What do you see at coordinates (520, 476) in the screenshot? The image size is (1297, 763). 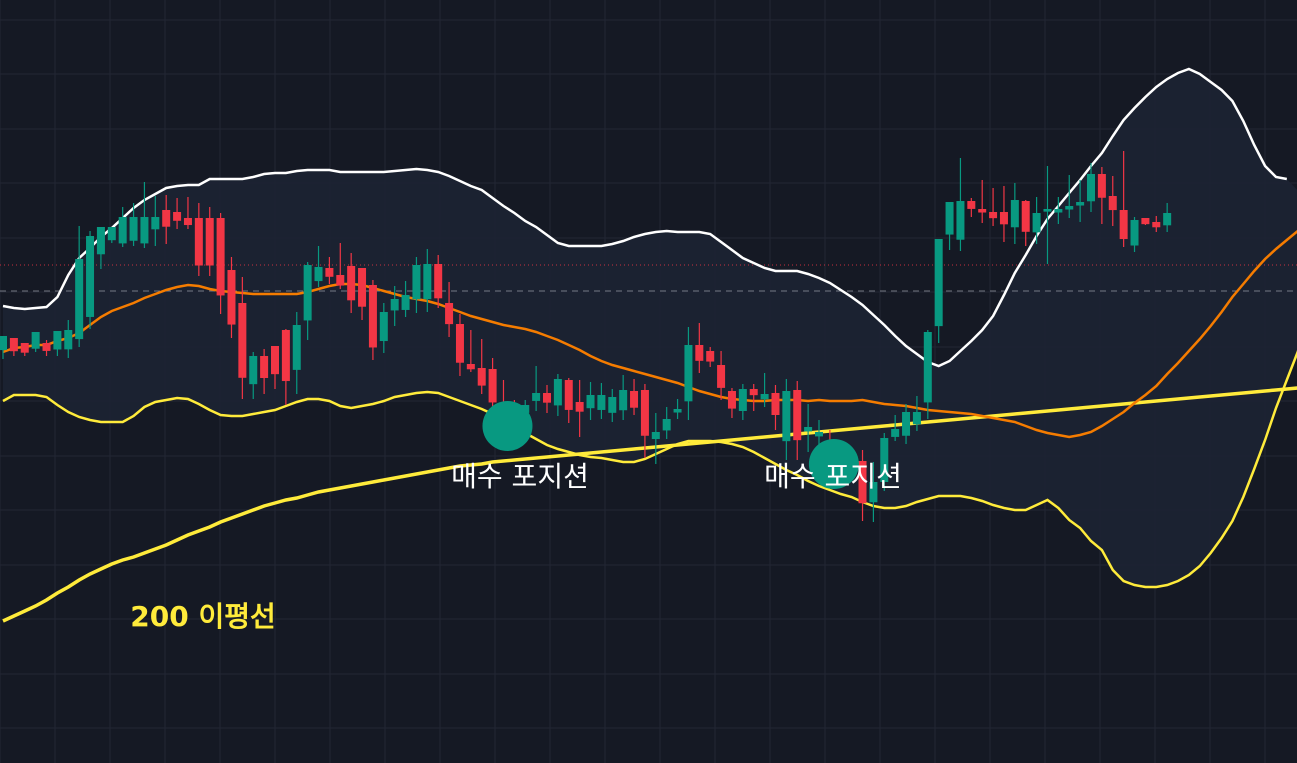 I see `buy-position-label-1: 매수 포지션` at bounding box center [520, 476].